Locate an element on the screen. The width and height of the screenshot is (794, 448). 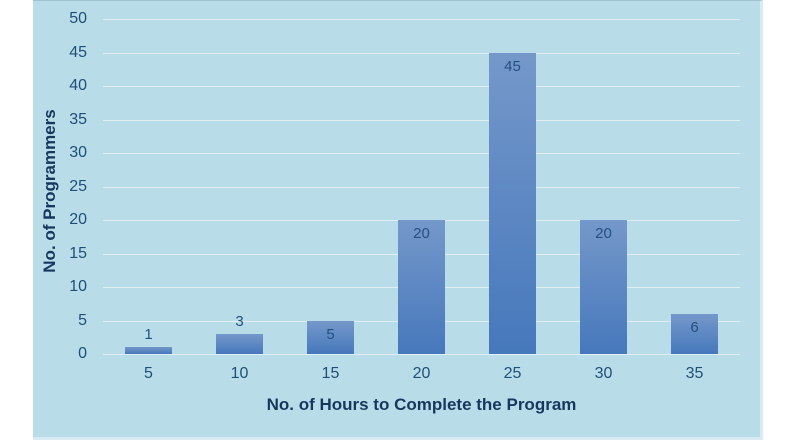
y-tick-label: 45 is located at coordinates (78, 52).